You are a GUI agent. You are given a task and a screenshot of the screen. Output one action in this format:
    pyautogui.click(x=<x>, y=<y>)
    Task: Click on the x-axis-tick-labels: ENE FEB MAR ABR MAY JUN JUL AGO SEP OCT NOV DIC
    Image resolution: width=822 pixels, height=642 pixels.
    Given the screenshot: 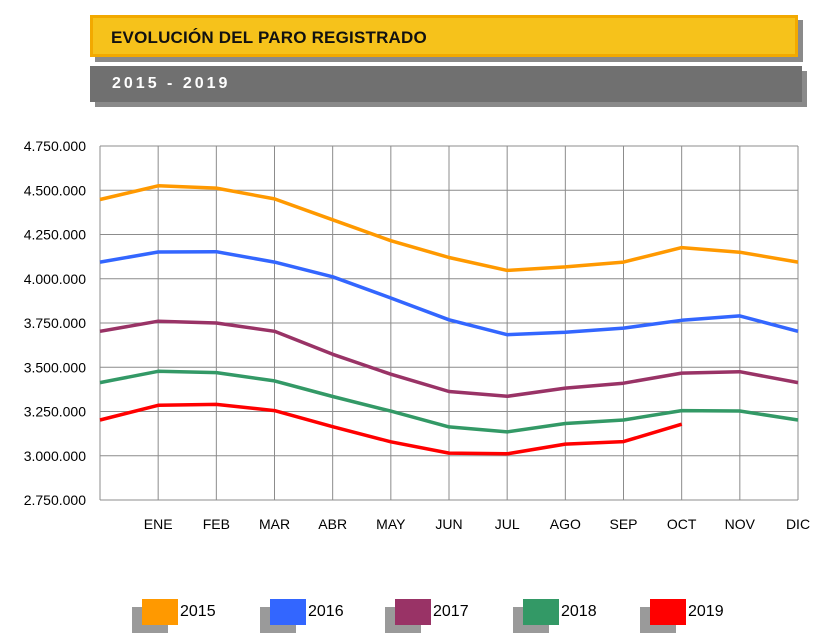 What is the action you would take?
    pyautogui.click(x=477, y=524)
    